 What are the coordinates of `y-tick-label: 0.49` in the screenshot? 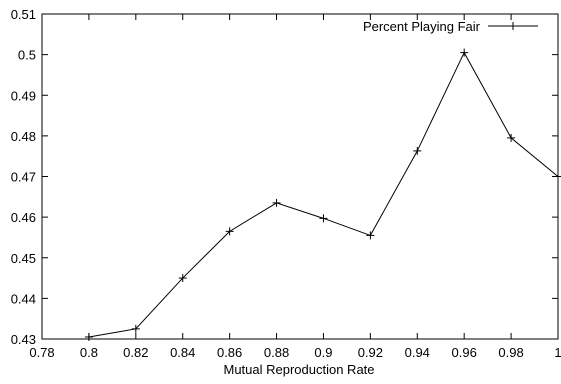 It's located at (23, 95).